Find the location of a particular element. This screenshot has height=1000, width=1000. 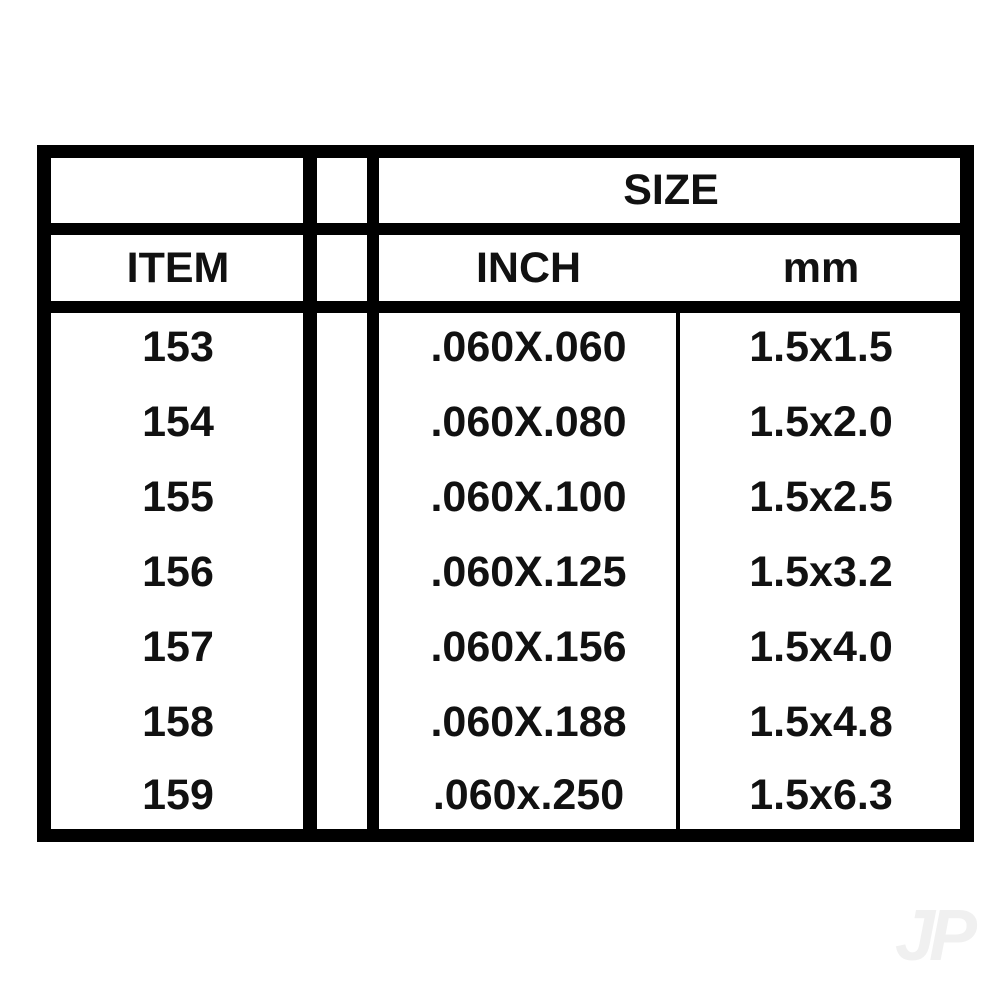

cell-item: 154 is located at coordinates (178, 422).